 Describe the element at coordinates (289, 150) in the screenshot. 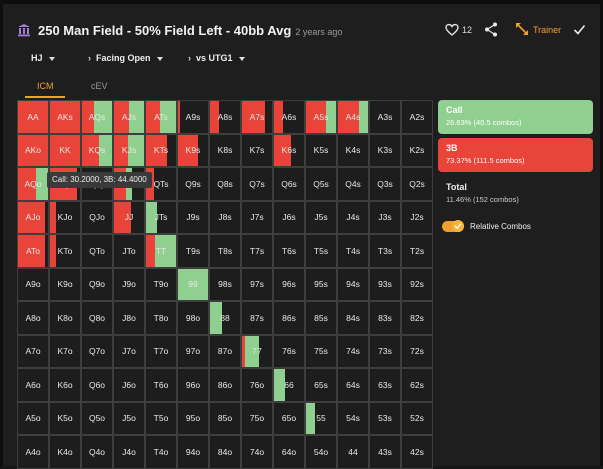

I see `hand-cell: K6s` at that location.